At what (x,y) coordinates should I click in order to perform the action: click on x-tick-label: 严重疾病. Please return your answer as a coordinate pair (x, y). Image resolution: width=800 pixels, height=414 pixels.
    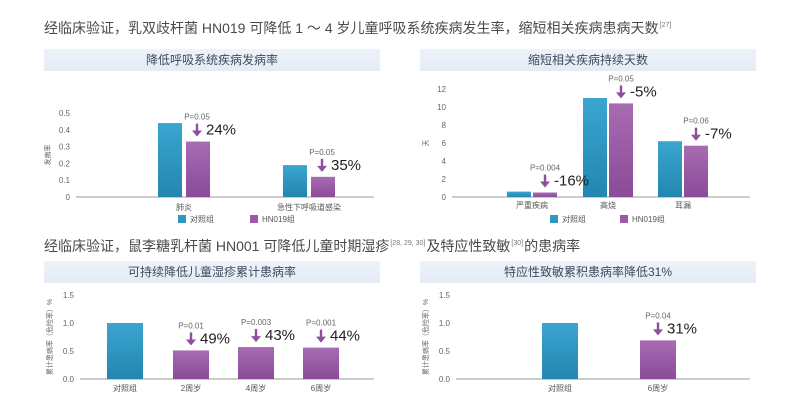
    Looking at the image, I should click on (532, 205).